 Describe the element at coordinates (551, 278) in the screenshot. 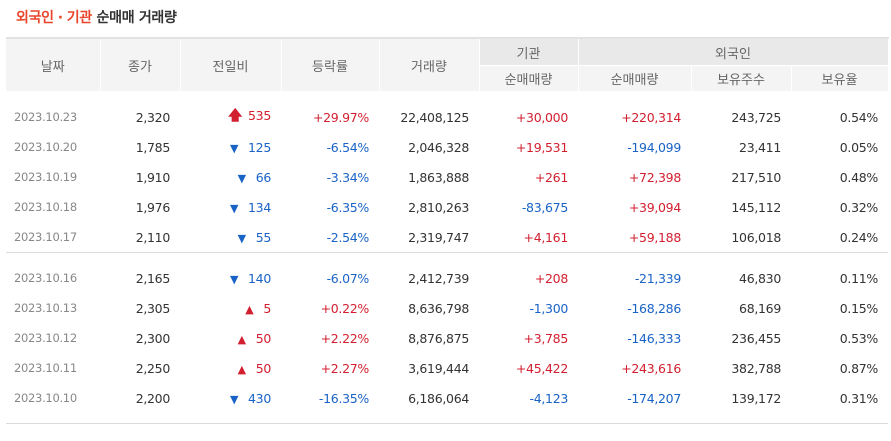

I see `cell-inst-net: +208` at that location.